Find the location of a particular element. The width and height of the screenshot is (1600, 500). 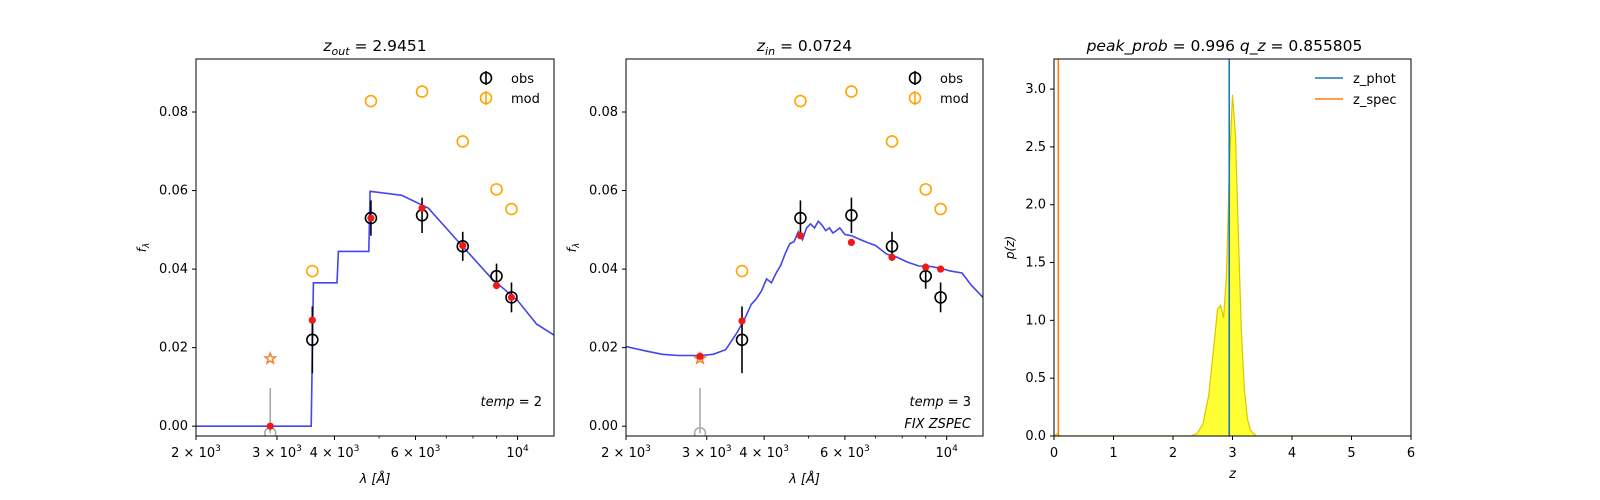

x-tick-base: 3 × 10 is located at coordinates (274, 453).